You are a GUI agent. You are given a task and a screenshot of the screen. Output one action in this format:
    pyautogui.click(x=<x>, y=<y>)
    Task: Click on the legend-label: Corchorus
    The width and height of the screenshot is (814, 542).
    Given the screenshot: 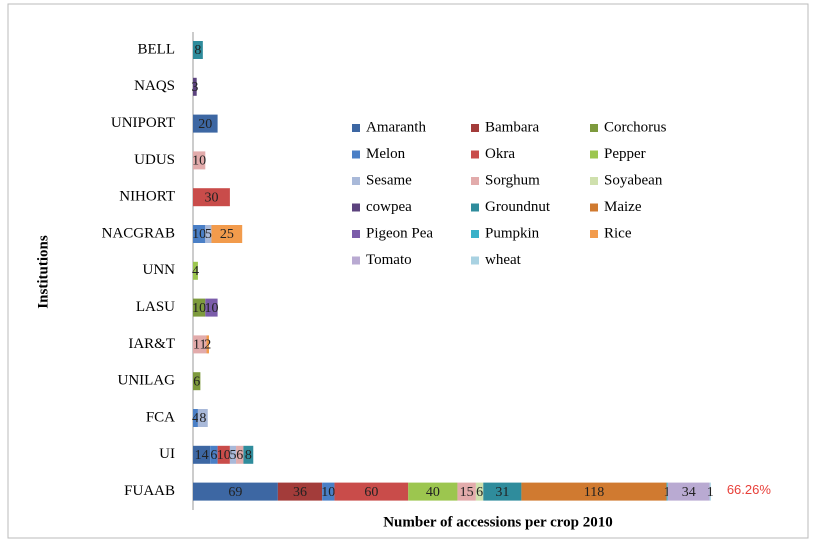 What is the action you would take?
    pyautogui.click(x=635, y=127)
    